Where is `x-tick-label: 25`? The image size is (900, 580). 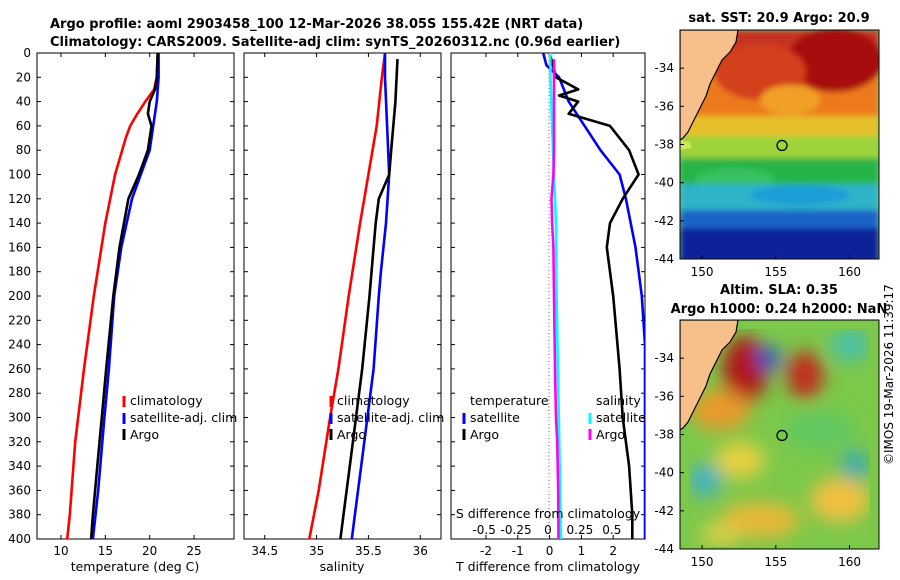
x-tick-label: 25 is located at coordinates (193, 551).